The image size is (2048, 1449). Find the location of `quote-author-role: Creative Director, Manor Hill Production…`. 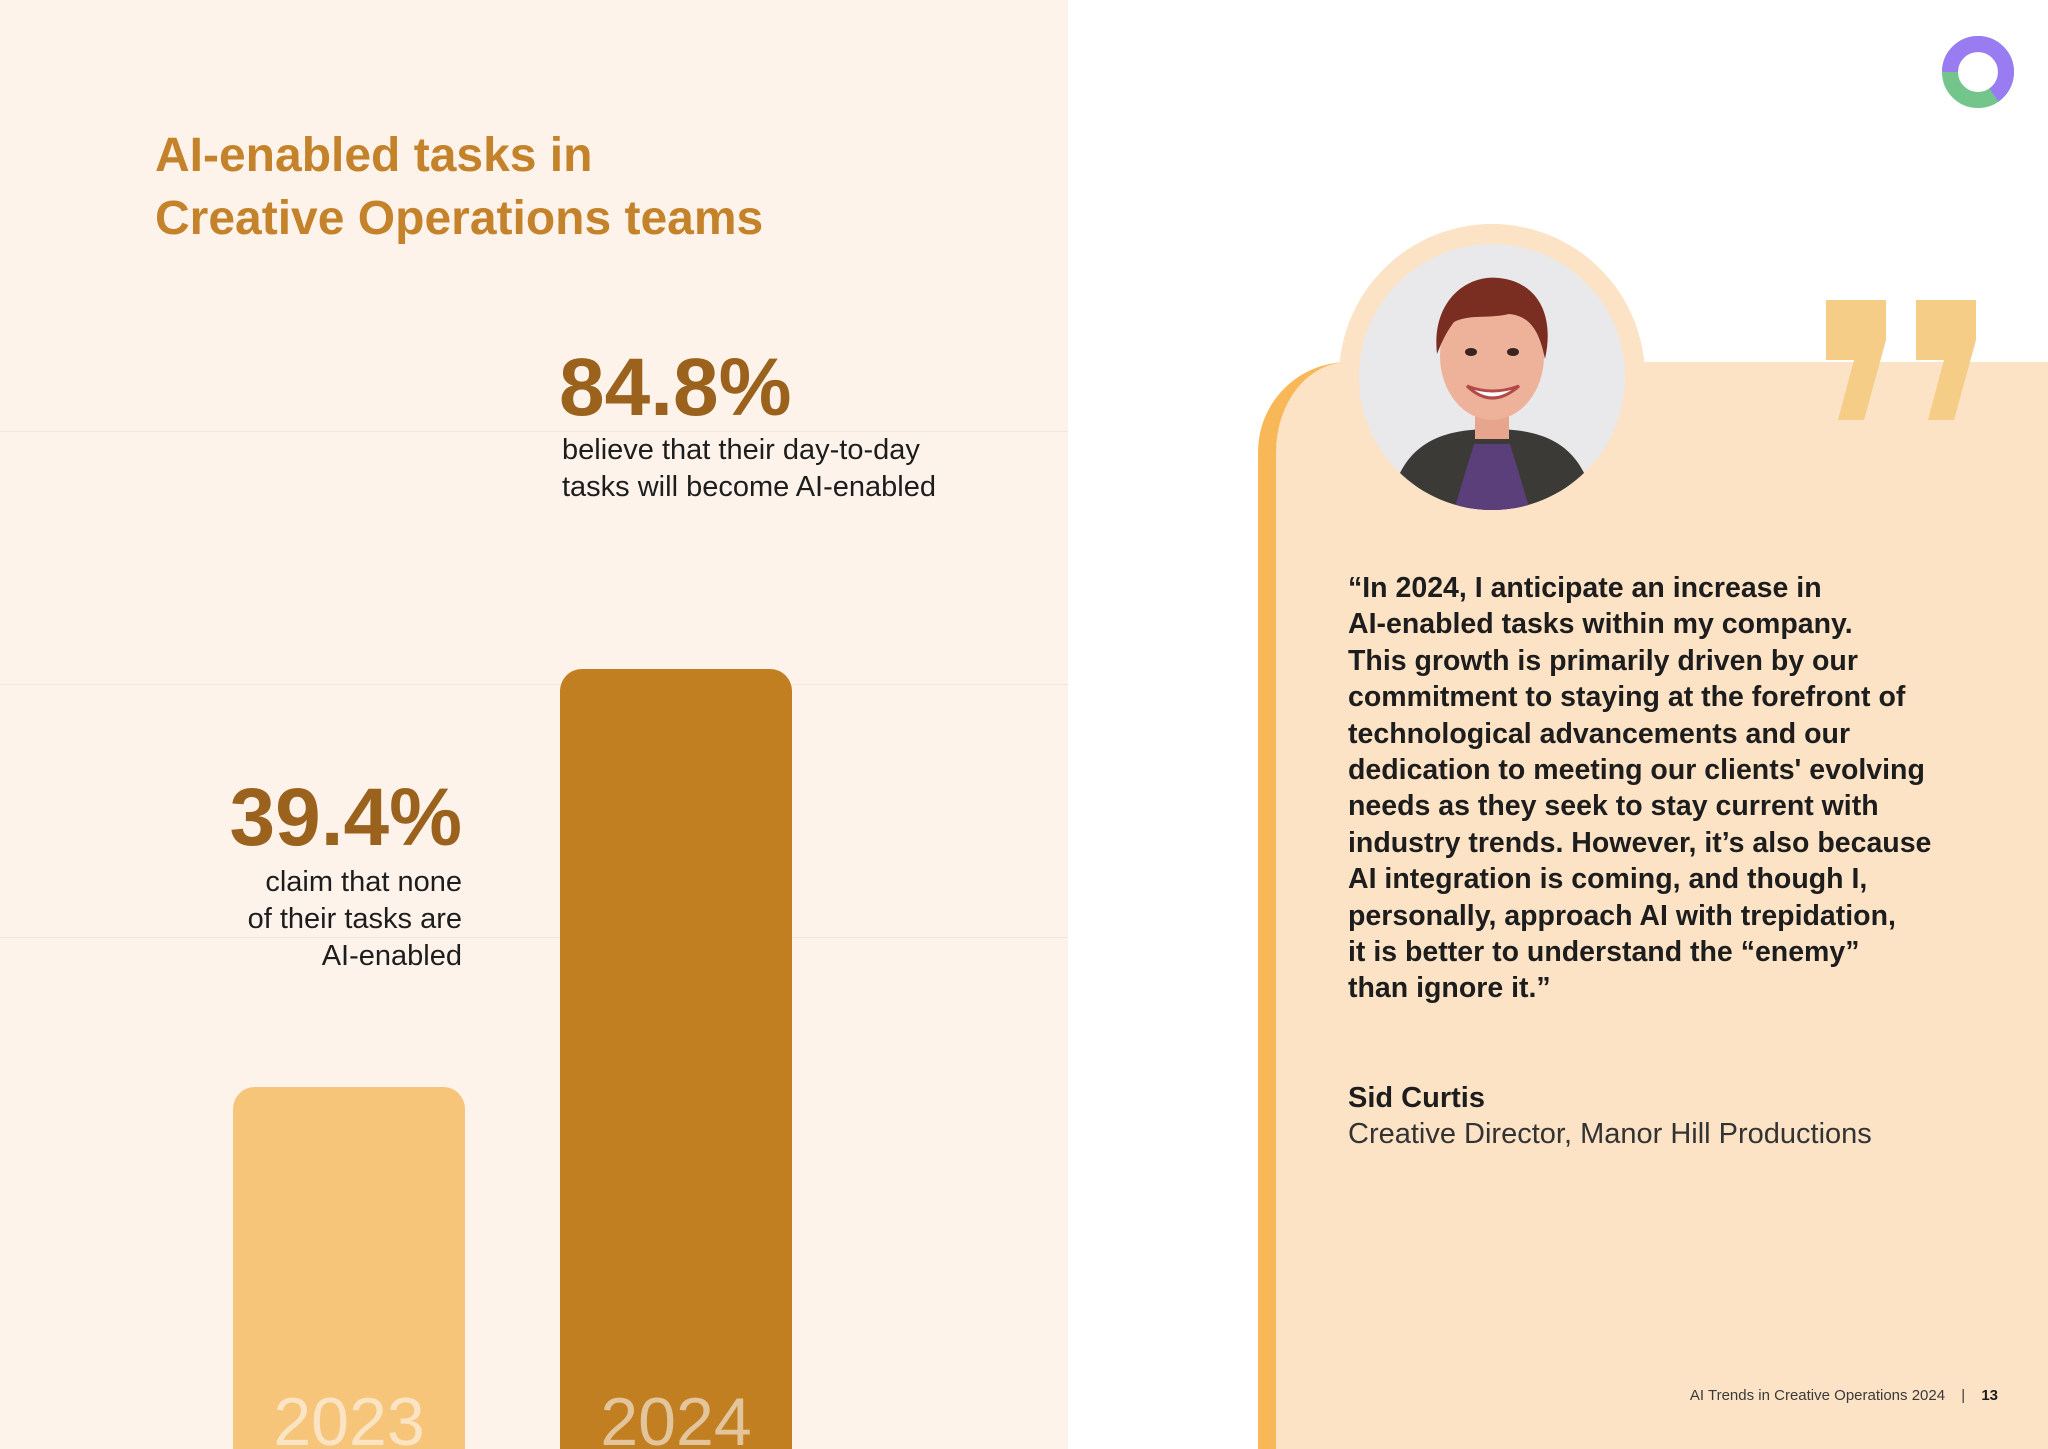

quote-author-role: Creative Director, Manor Hill Production… is located at coordinates (1610, 1134).